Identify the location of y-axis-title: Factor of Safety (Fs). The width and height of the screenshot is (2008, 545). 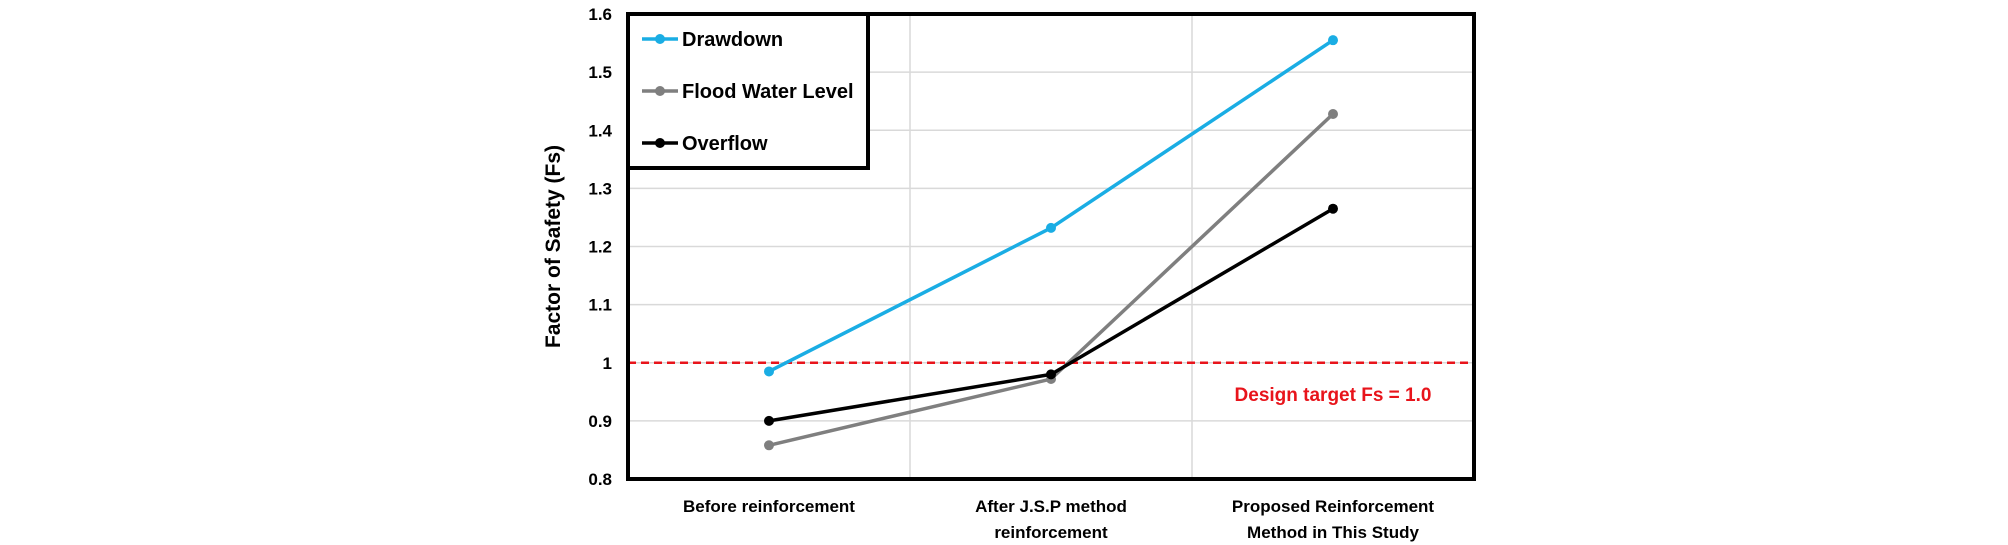
(553, 246).